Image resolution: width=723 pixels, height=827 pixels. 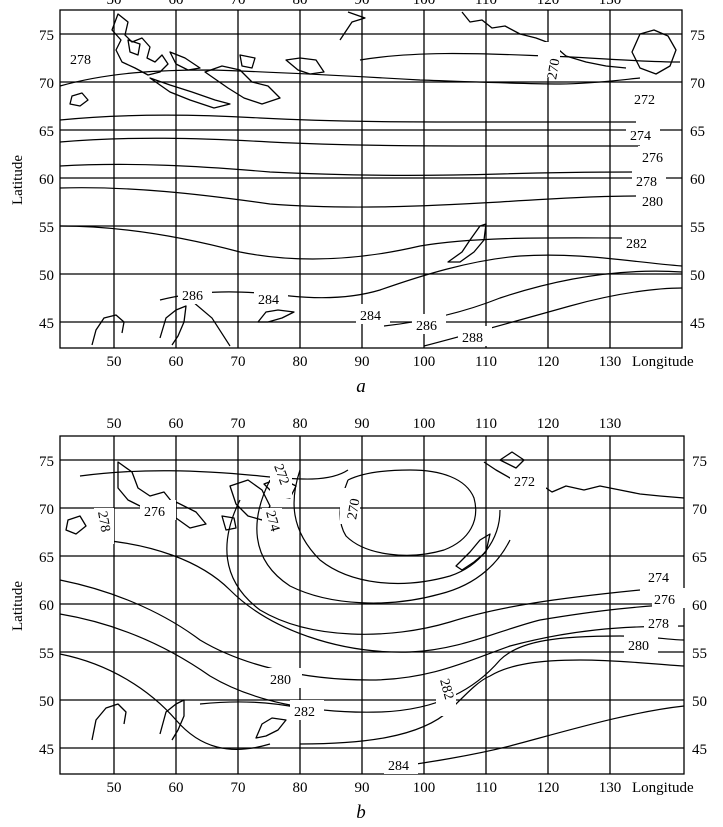 What do you see at coordinates (472, 338) in the screenshot?
I see `contour-label: 288` at bounding box center [472, 338].